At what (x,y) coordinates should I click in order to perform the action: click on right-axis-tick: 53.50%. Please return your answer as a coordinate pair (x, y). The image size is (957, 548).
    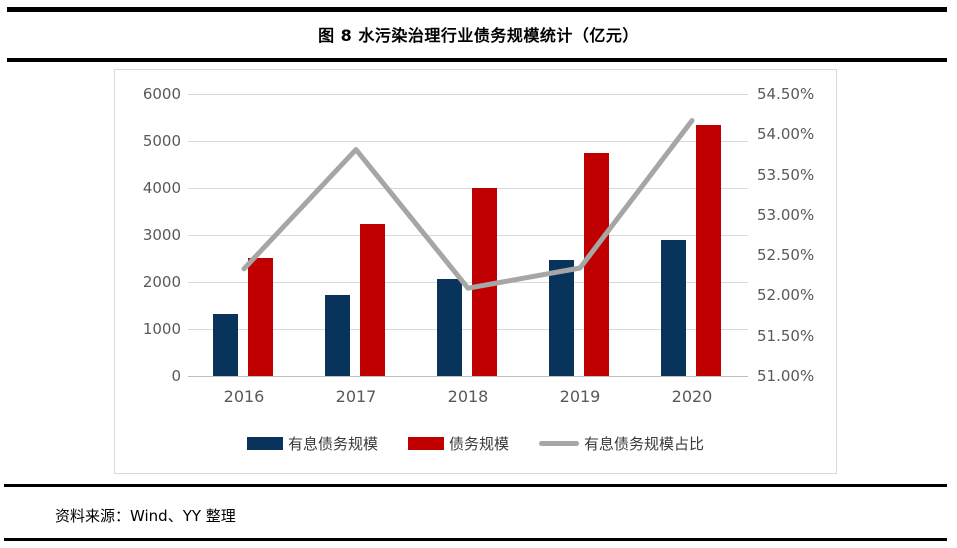
    Looking at the image, I should click on (786, 174).